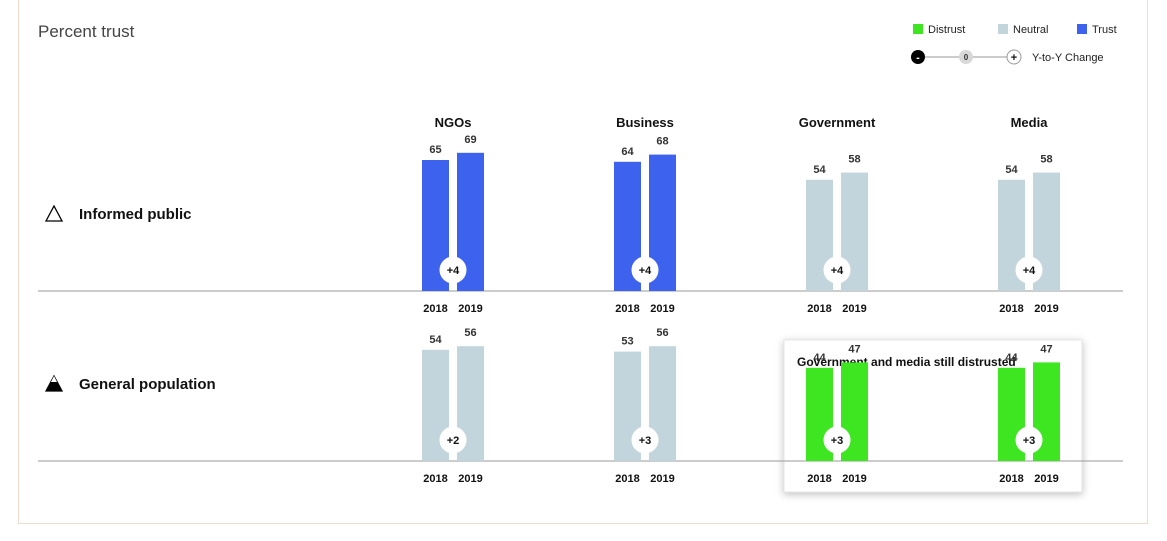 Image resolution: width=1167 pixels, height=541 pixels. I want to click on legend-swatch-distrust, so click(918, 29).